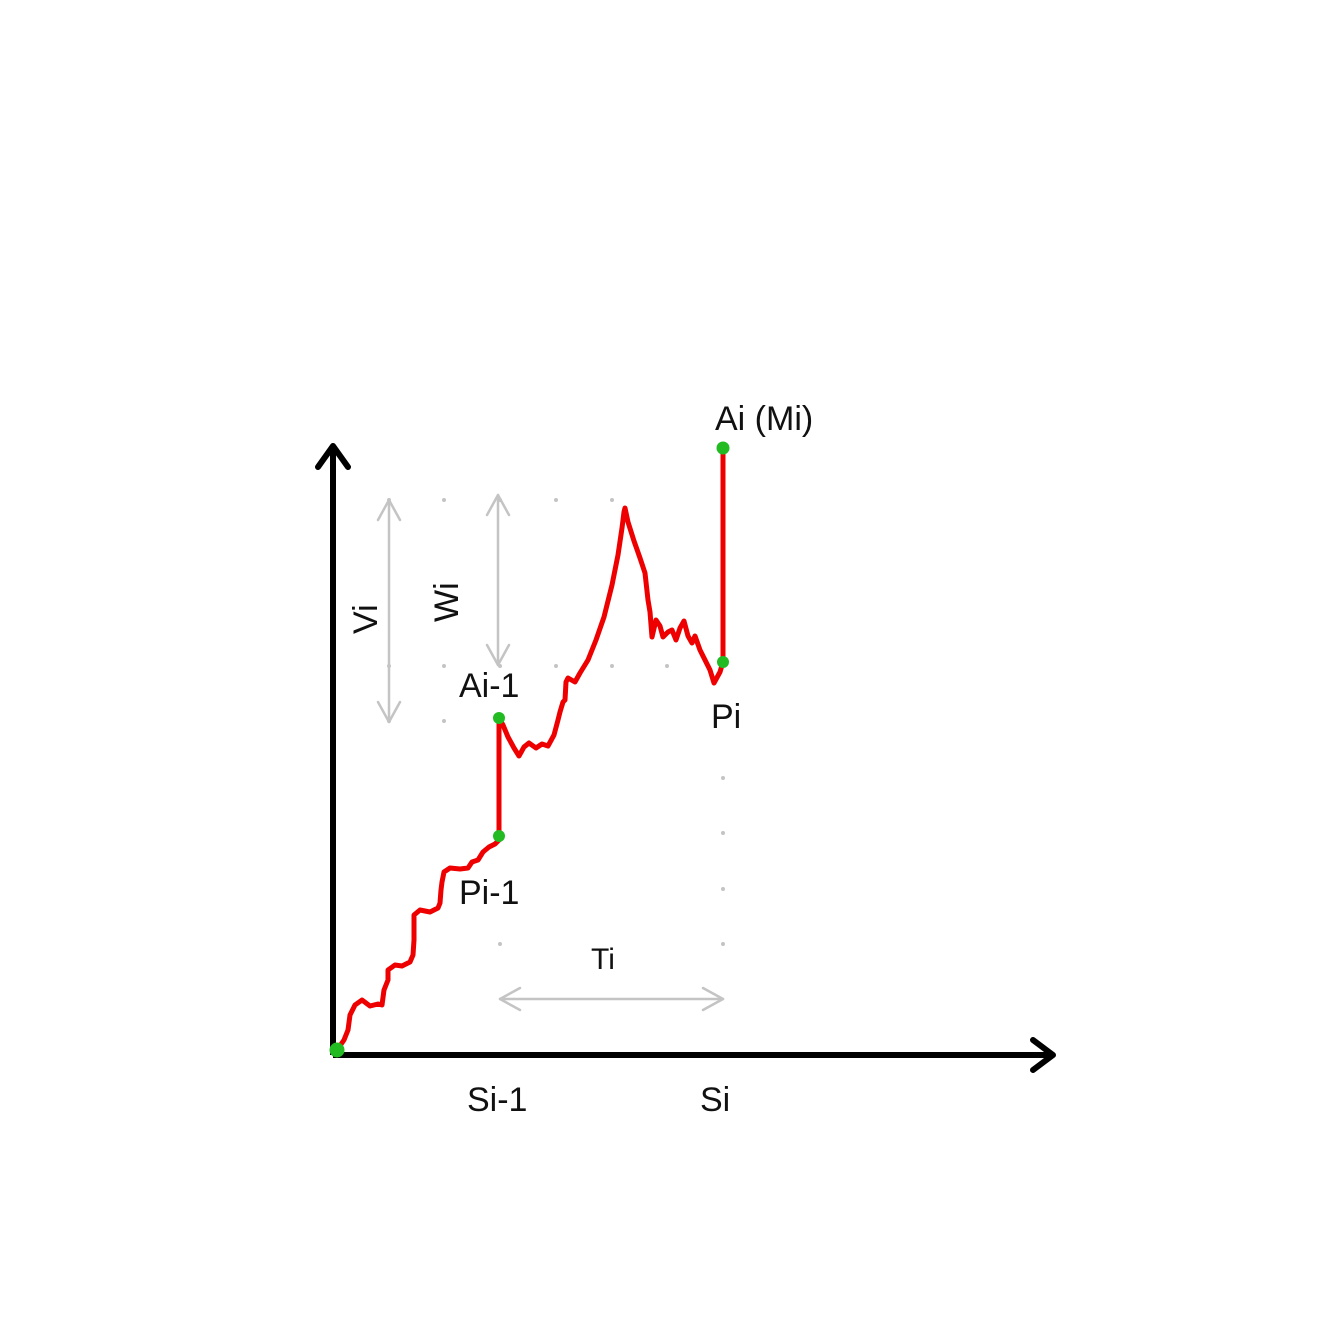 The height and width of the screenshot is (1334, 1334). I want to click on label-a-prev: Ai-1, so click(489, 686).